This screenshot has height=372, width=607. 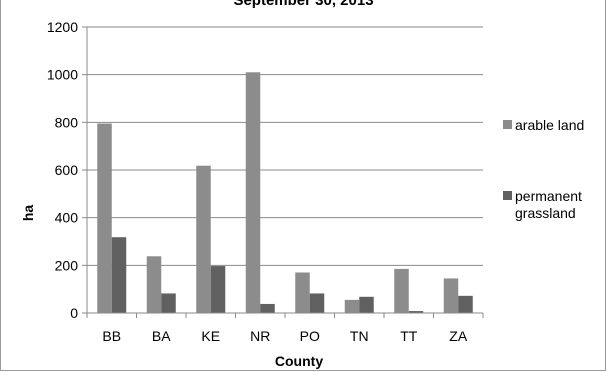 What do you see at coordinates (317, 303) in the screenshot?
I see `bar-po-permanent-grassland` at bounding box center [317, 303].